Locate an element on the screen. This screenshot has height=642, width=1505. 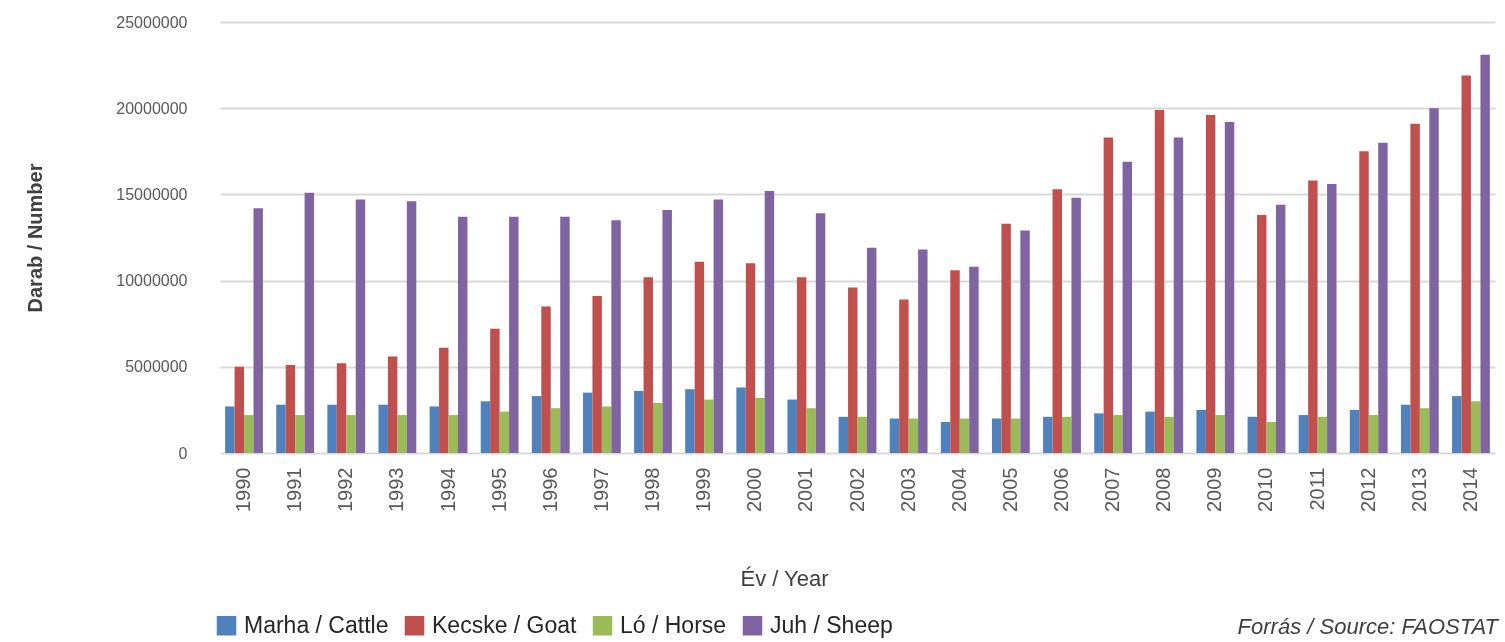
x-tick-label: 2013 is located at coordinates (1418, 489).